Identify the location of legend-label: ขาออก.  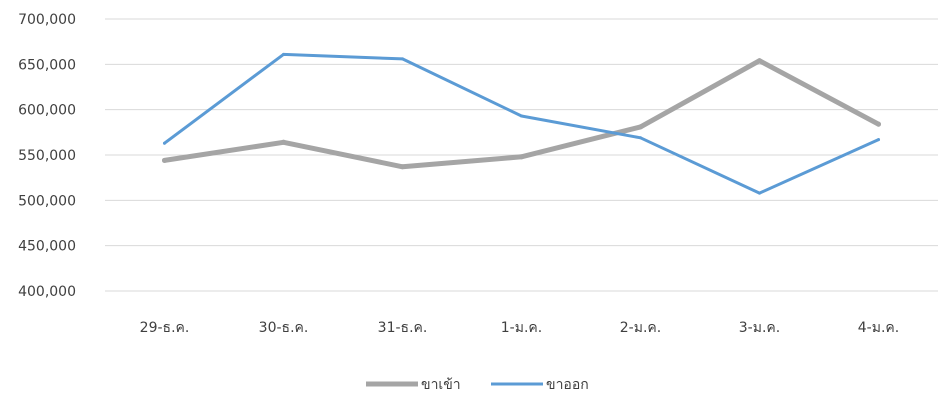
(567, 385).